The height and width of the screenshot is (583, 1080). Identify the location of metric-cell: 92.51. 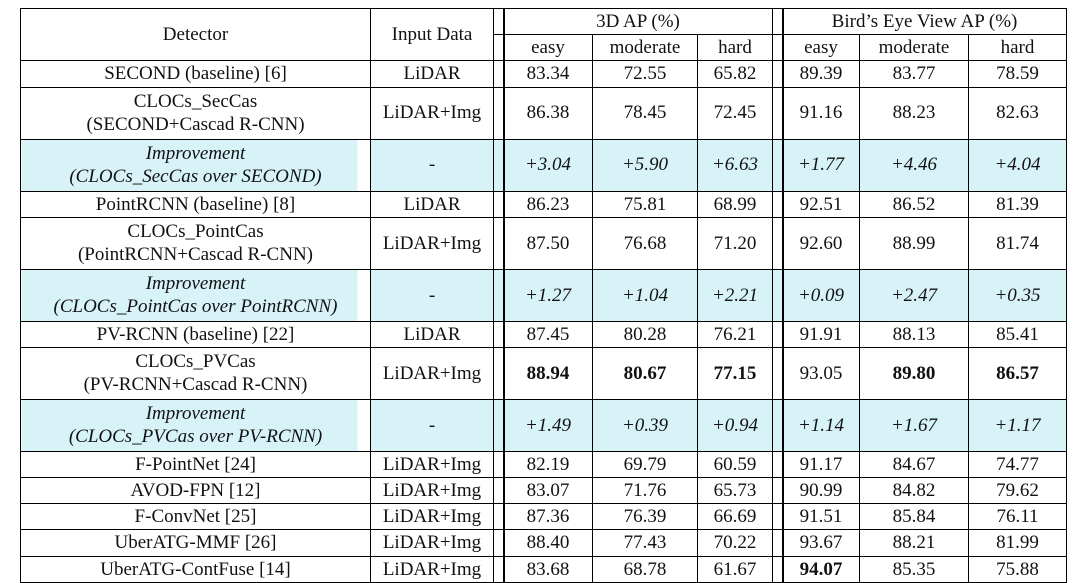
(816, 204).